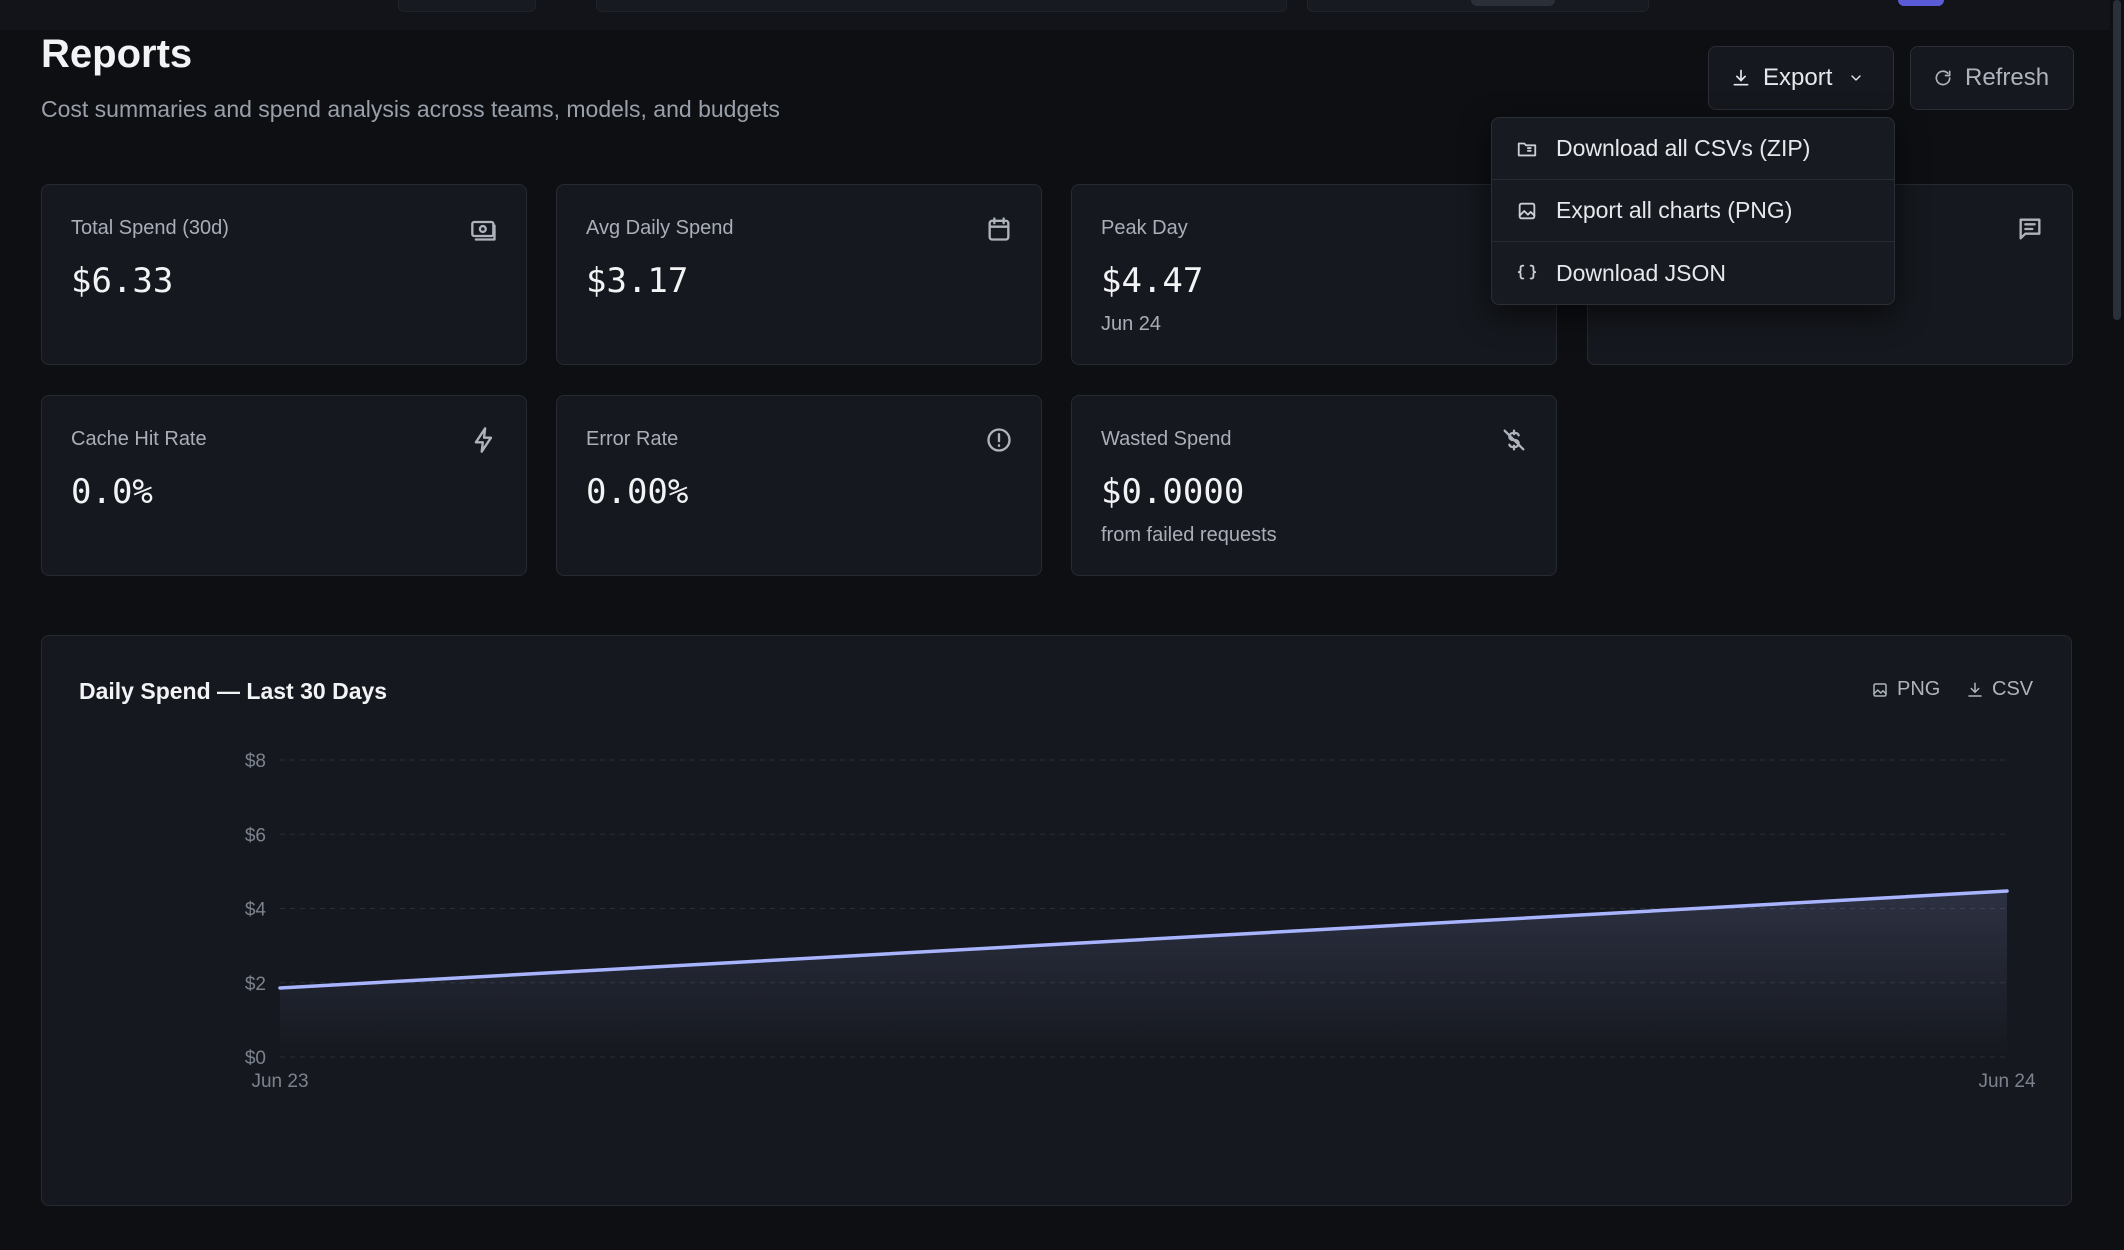 The width and height of the screenshot is (2124, 1250). What do you see at coordinates (1062, 15) in the screenshot?
I see `top-navigation-bar` at bounding box center [1062, 15].